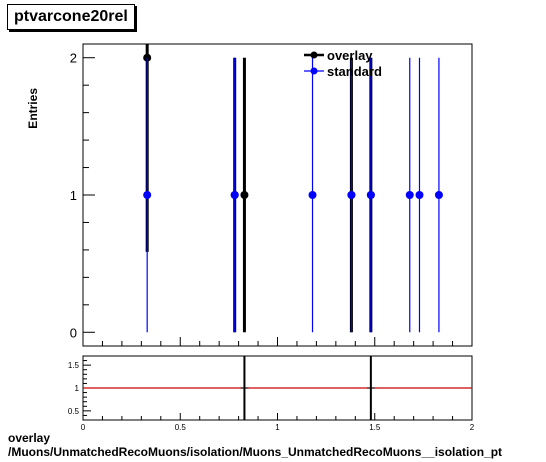 The width and height of the screenshot is (546, 462). I want to click on ratio-plot-marks, so click(277, 388).